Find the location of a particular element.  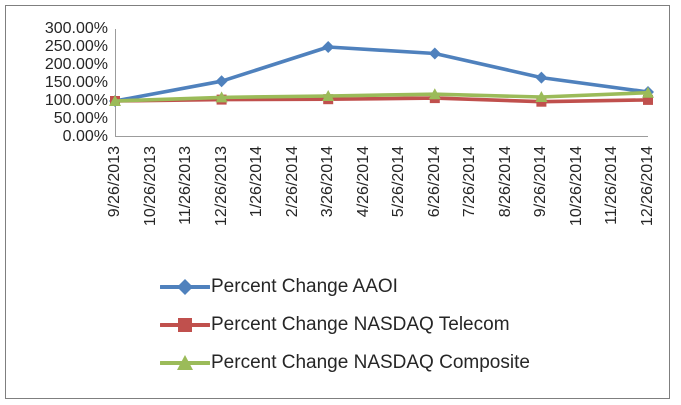

y-axis-tick-label: 300.00% is located at coordinates (76, 28).